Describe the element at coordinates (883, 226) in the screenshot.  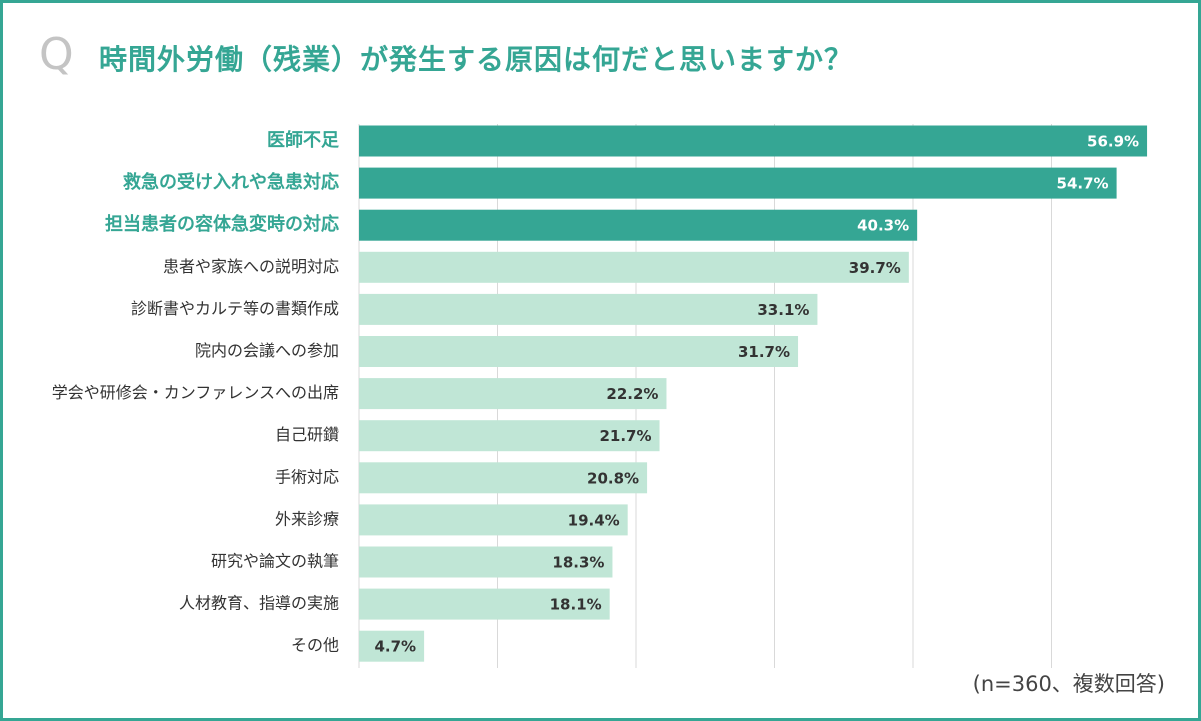
I see `value-label: 40.3%` at that location.